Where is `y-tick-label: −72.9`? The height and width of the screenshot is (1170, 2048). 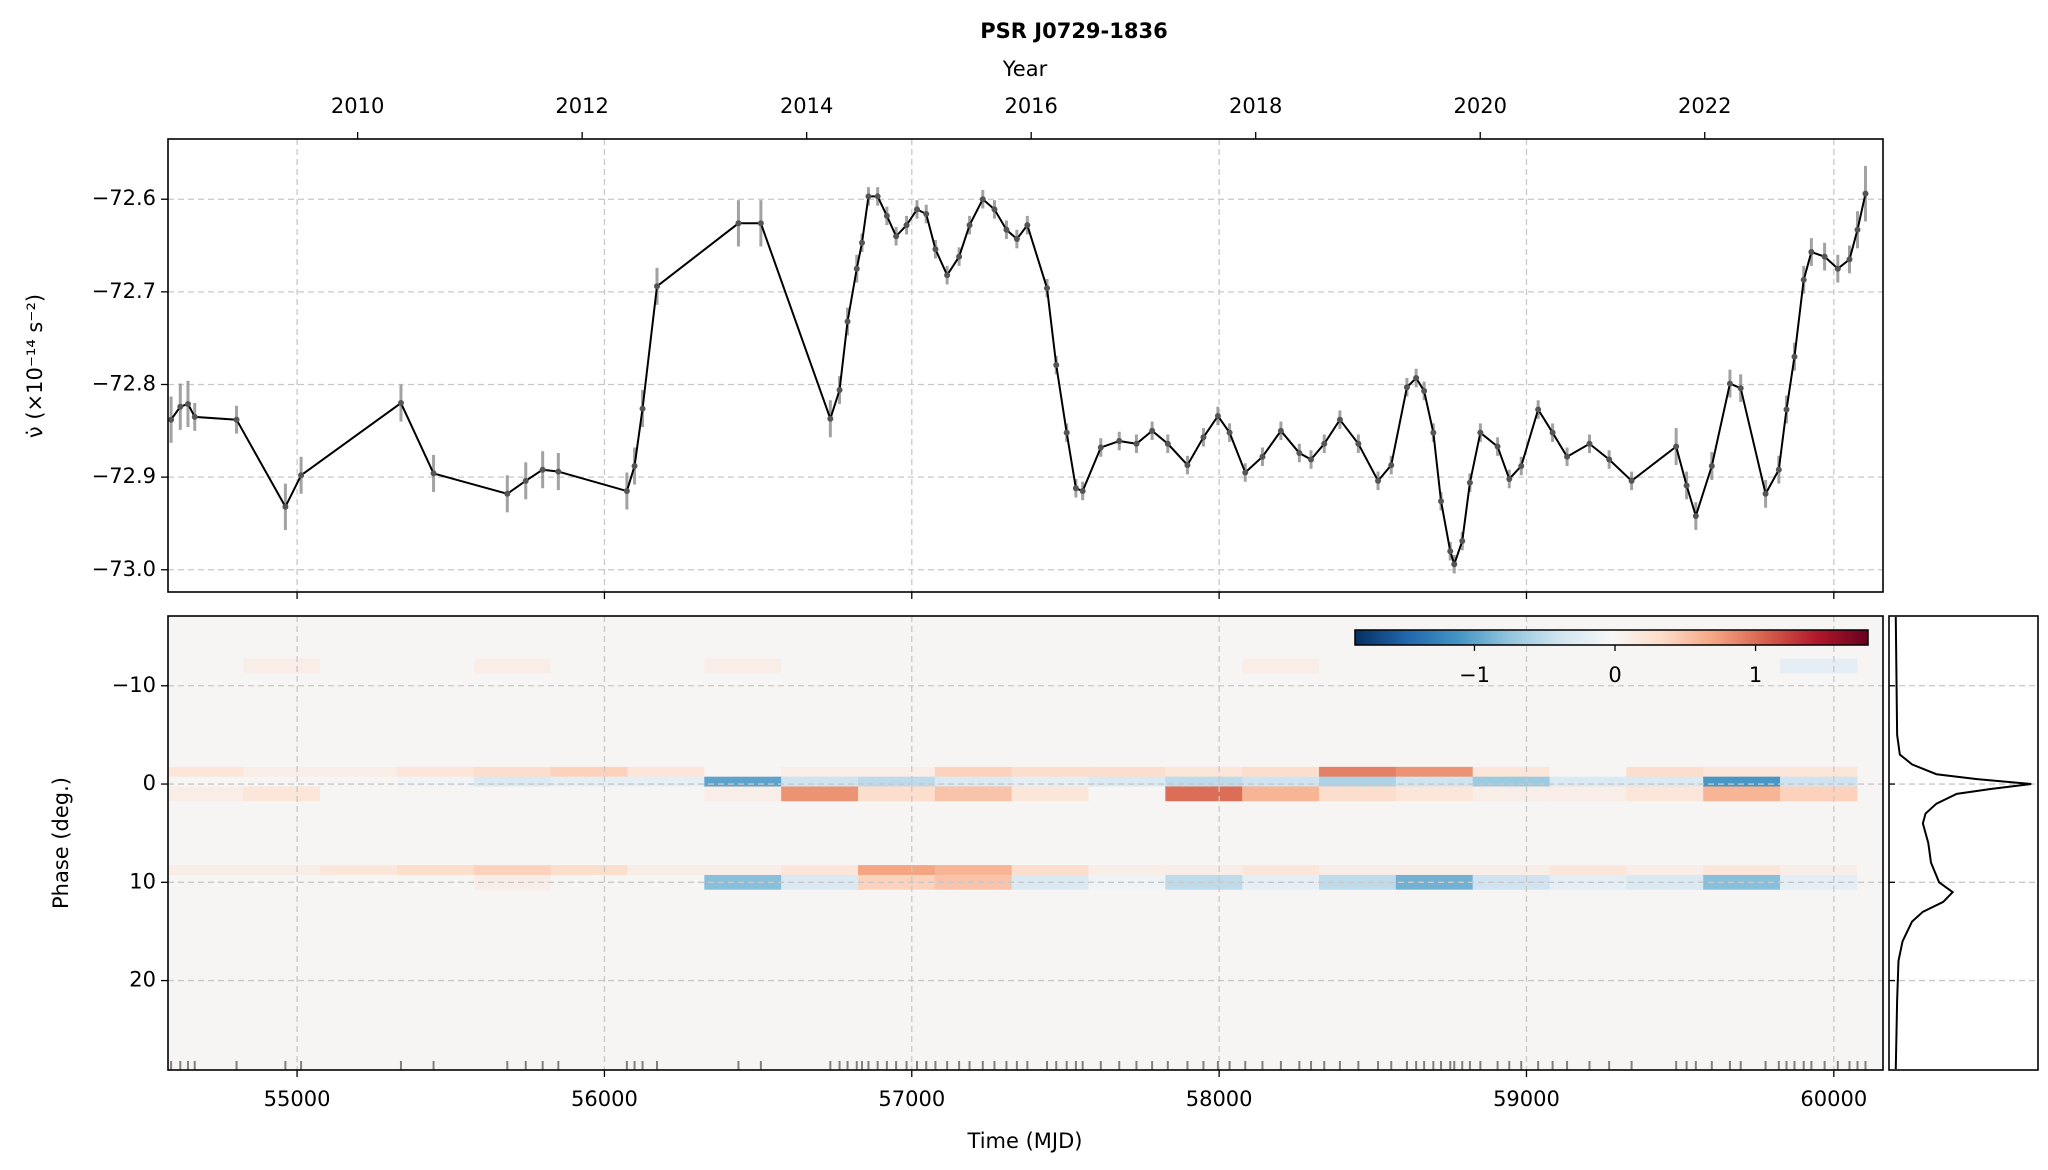
y-tick-label: −72.9 is located at coordinates (124, 476).